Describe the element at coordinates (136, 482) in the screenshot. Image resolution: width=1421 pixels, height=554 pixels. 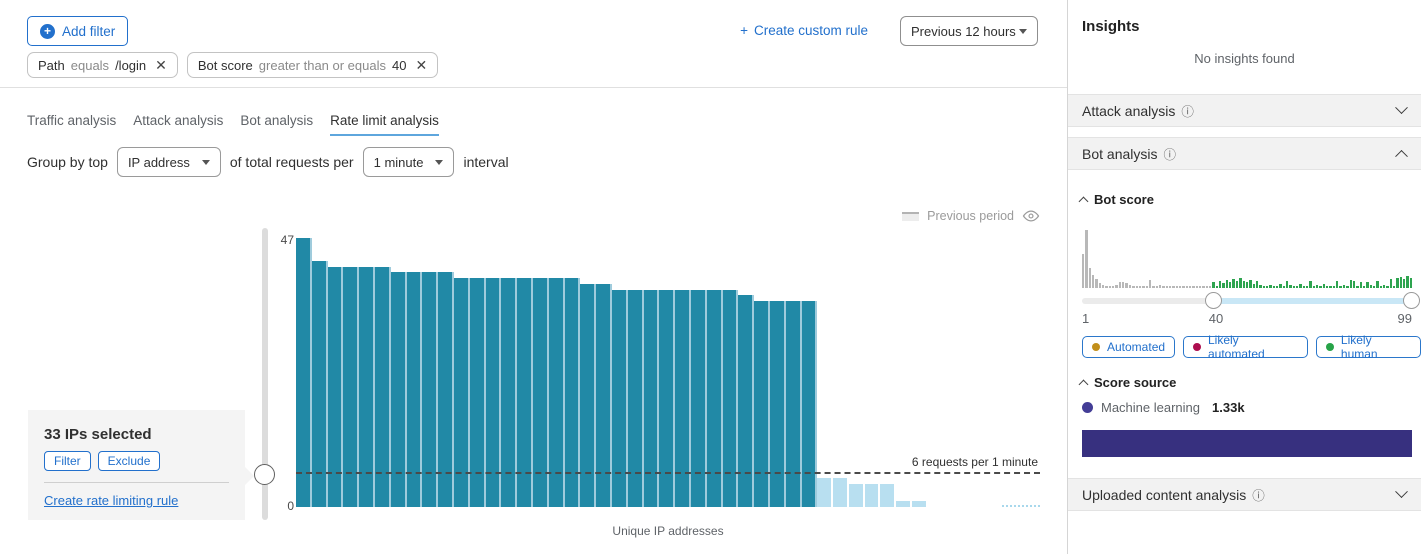
I see `divider` at that location.